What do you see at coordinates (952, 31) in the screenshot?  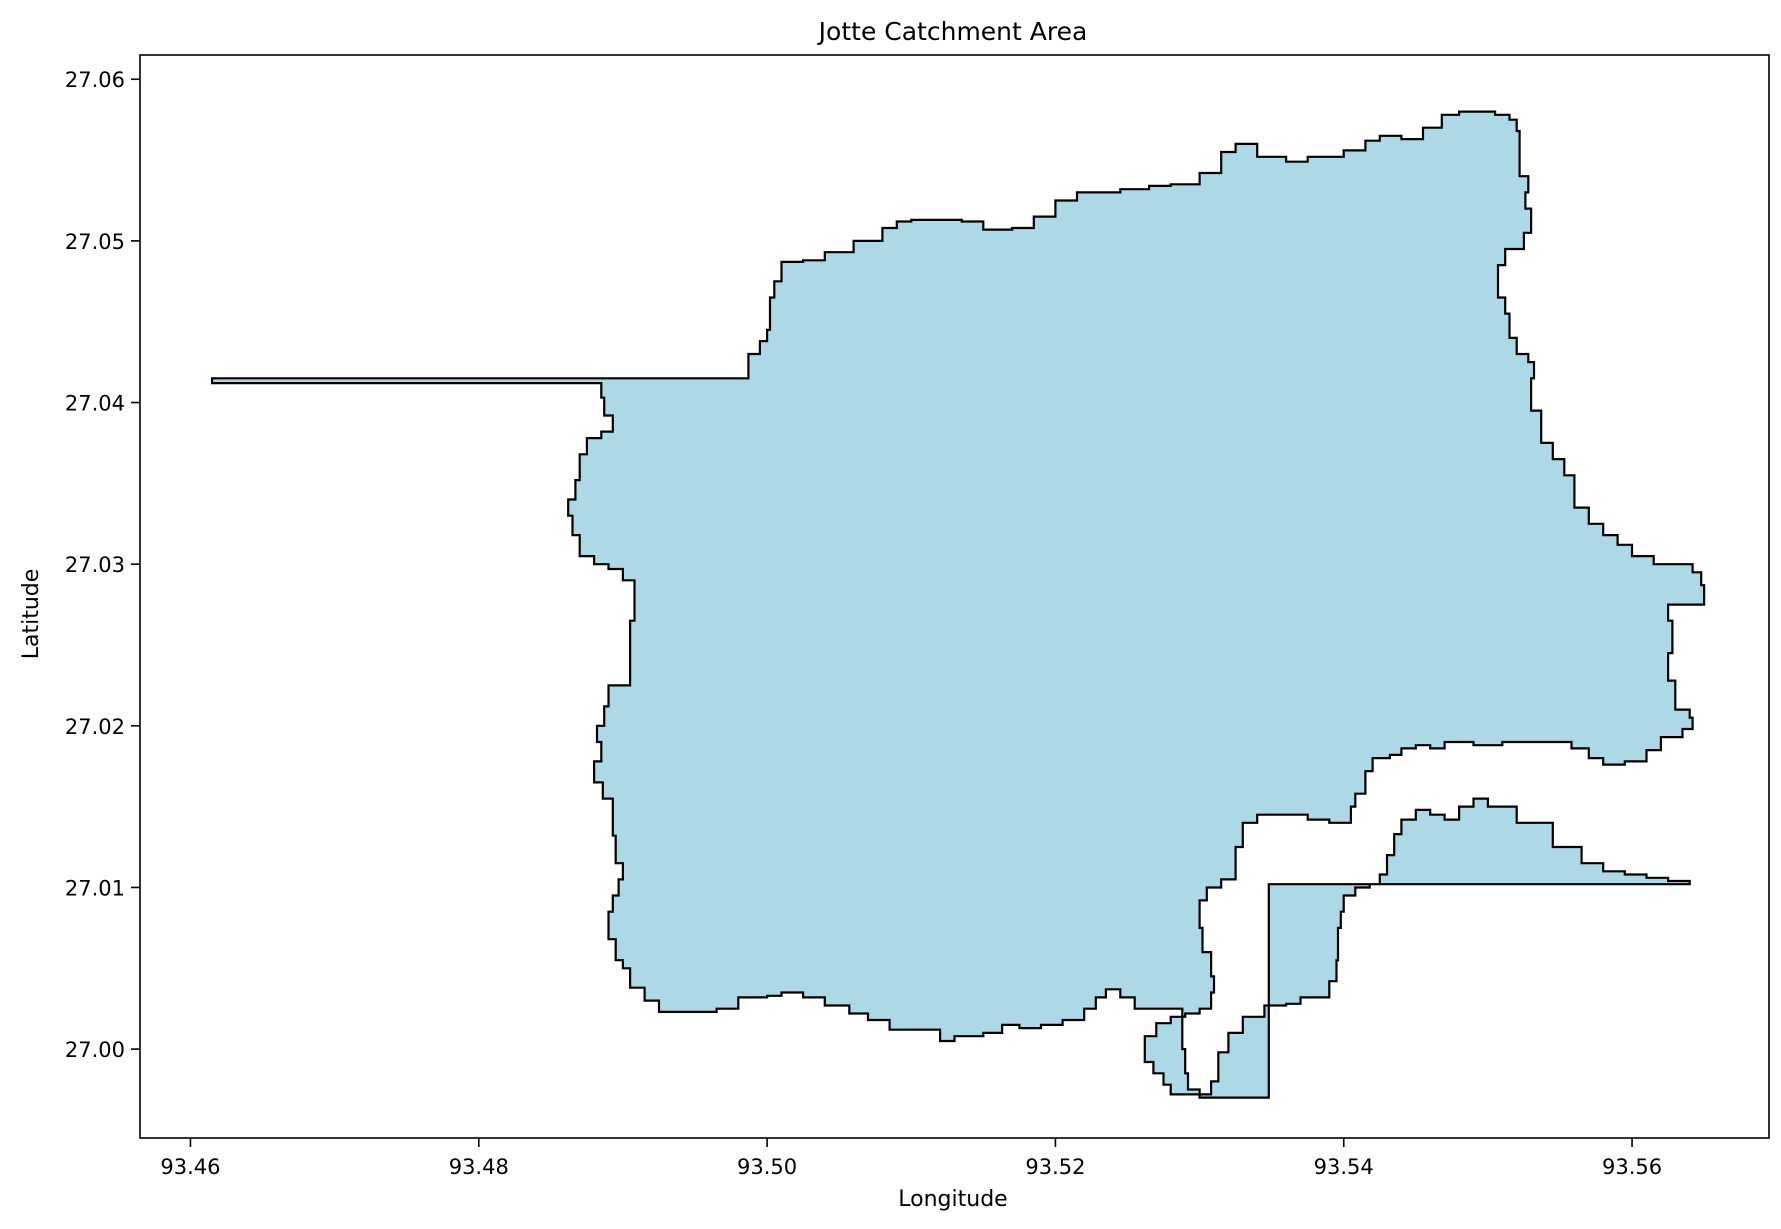 I see `chart-title: Jotte Catchment Area` at bounding box center [952, 31].